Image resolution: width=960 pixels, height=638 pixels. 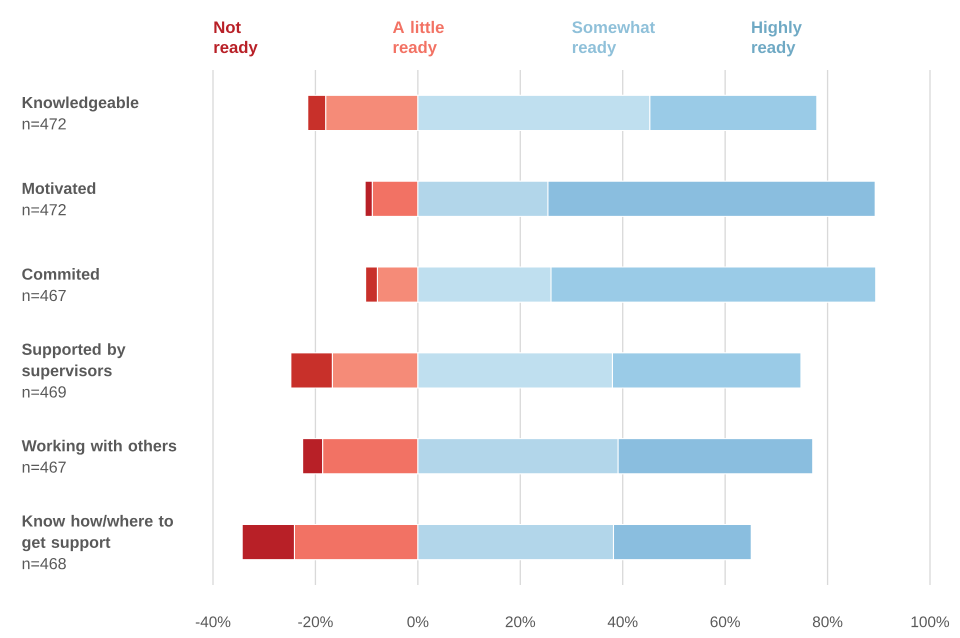 I want to click on x-tick-label: 0%, so click(x=417, y=622).